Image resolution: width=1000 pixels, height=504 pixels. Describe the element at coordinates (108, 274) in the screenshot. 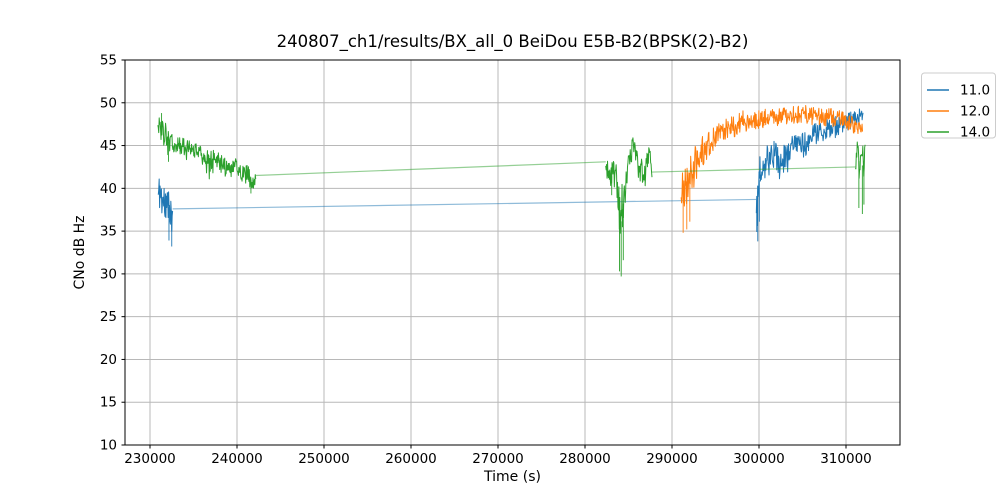

I see `y-tick-label: 30` at that location.